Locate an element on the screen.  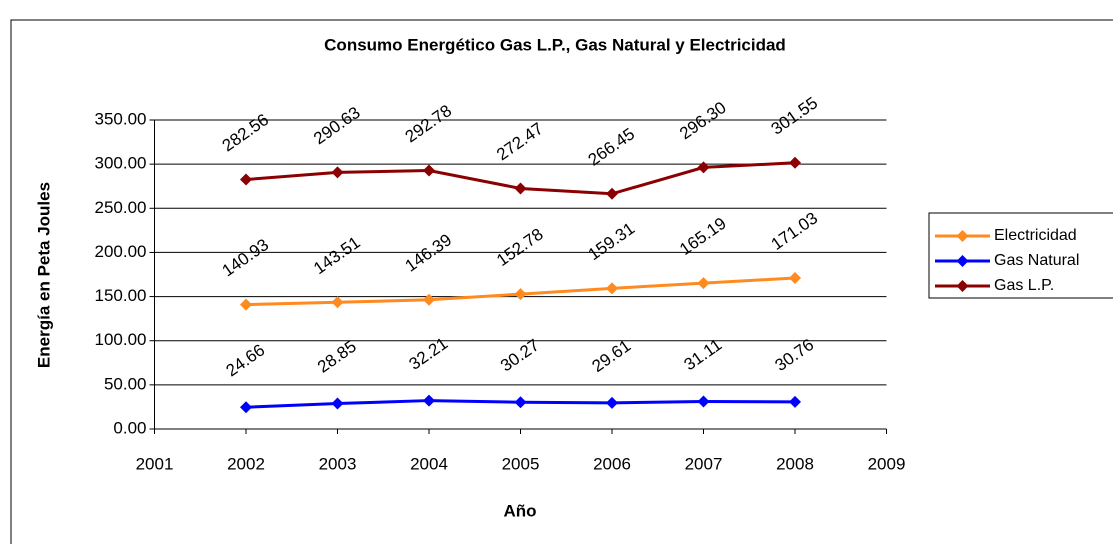
y-tick-label: 200.00 is located at coordinates (121, 251).